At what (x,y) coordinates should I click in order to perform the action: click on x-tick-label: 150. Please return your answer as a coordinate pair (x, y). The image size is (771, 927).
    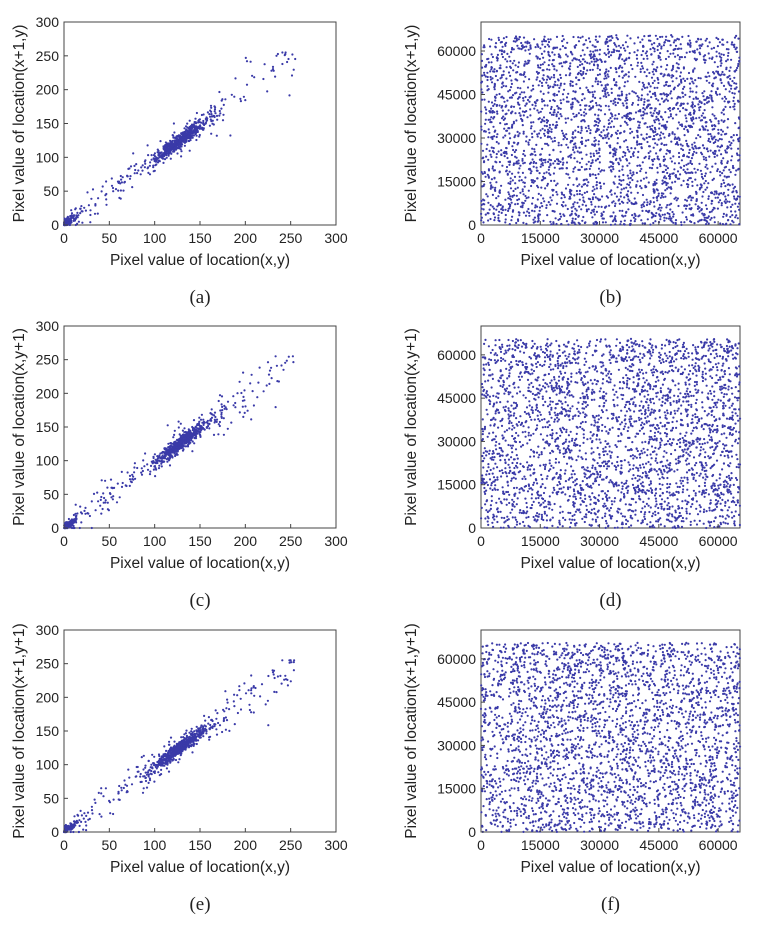
    Looking at the image, I should click on (200, 541).